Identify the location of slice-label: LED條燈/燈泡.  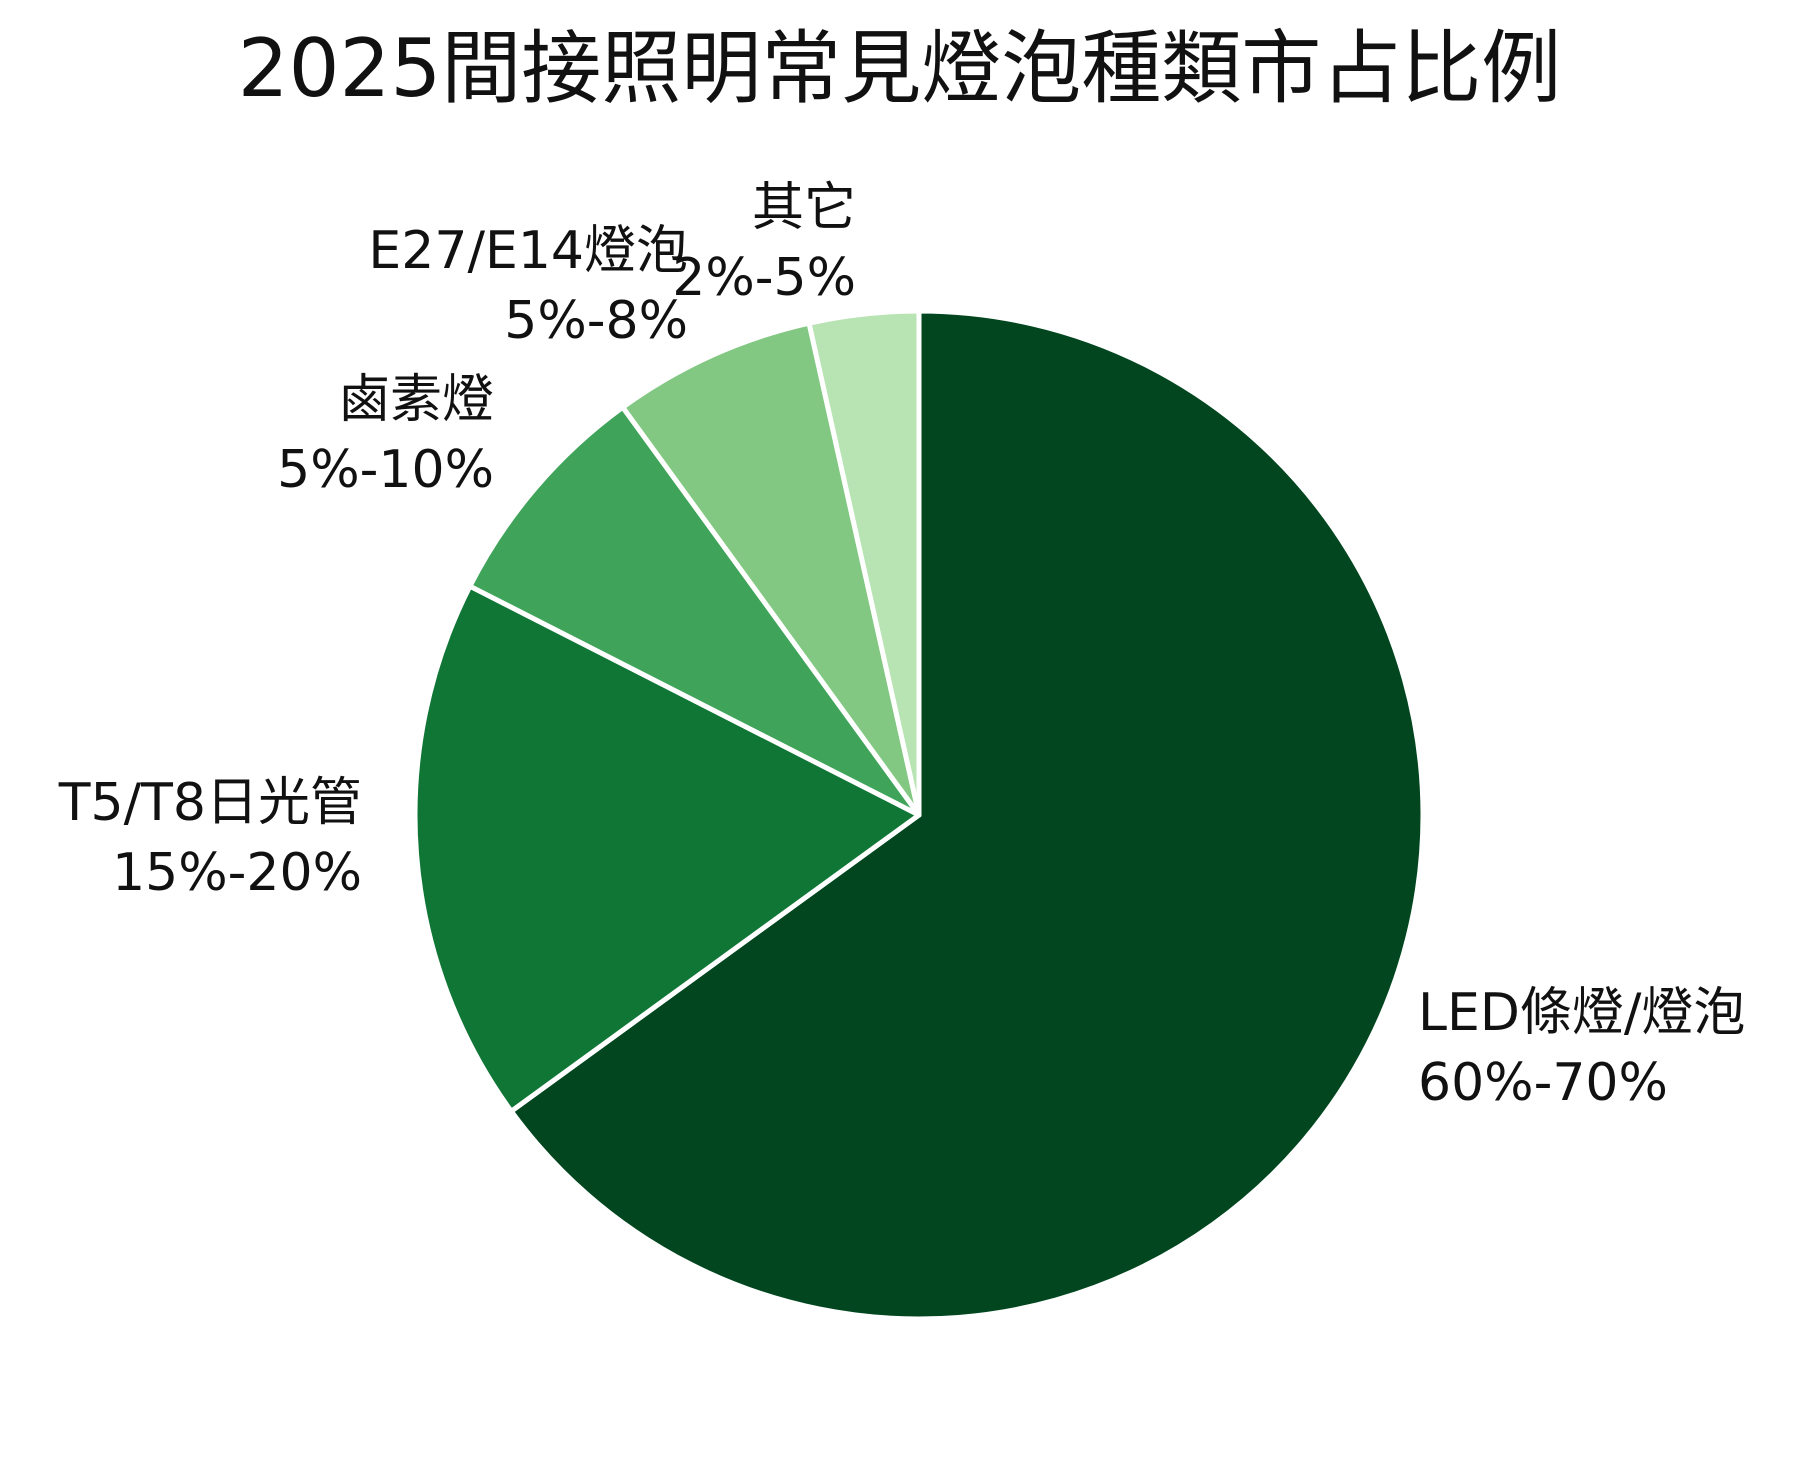
(1581, 1013).